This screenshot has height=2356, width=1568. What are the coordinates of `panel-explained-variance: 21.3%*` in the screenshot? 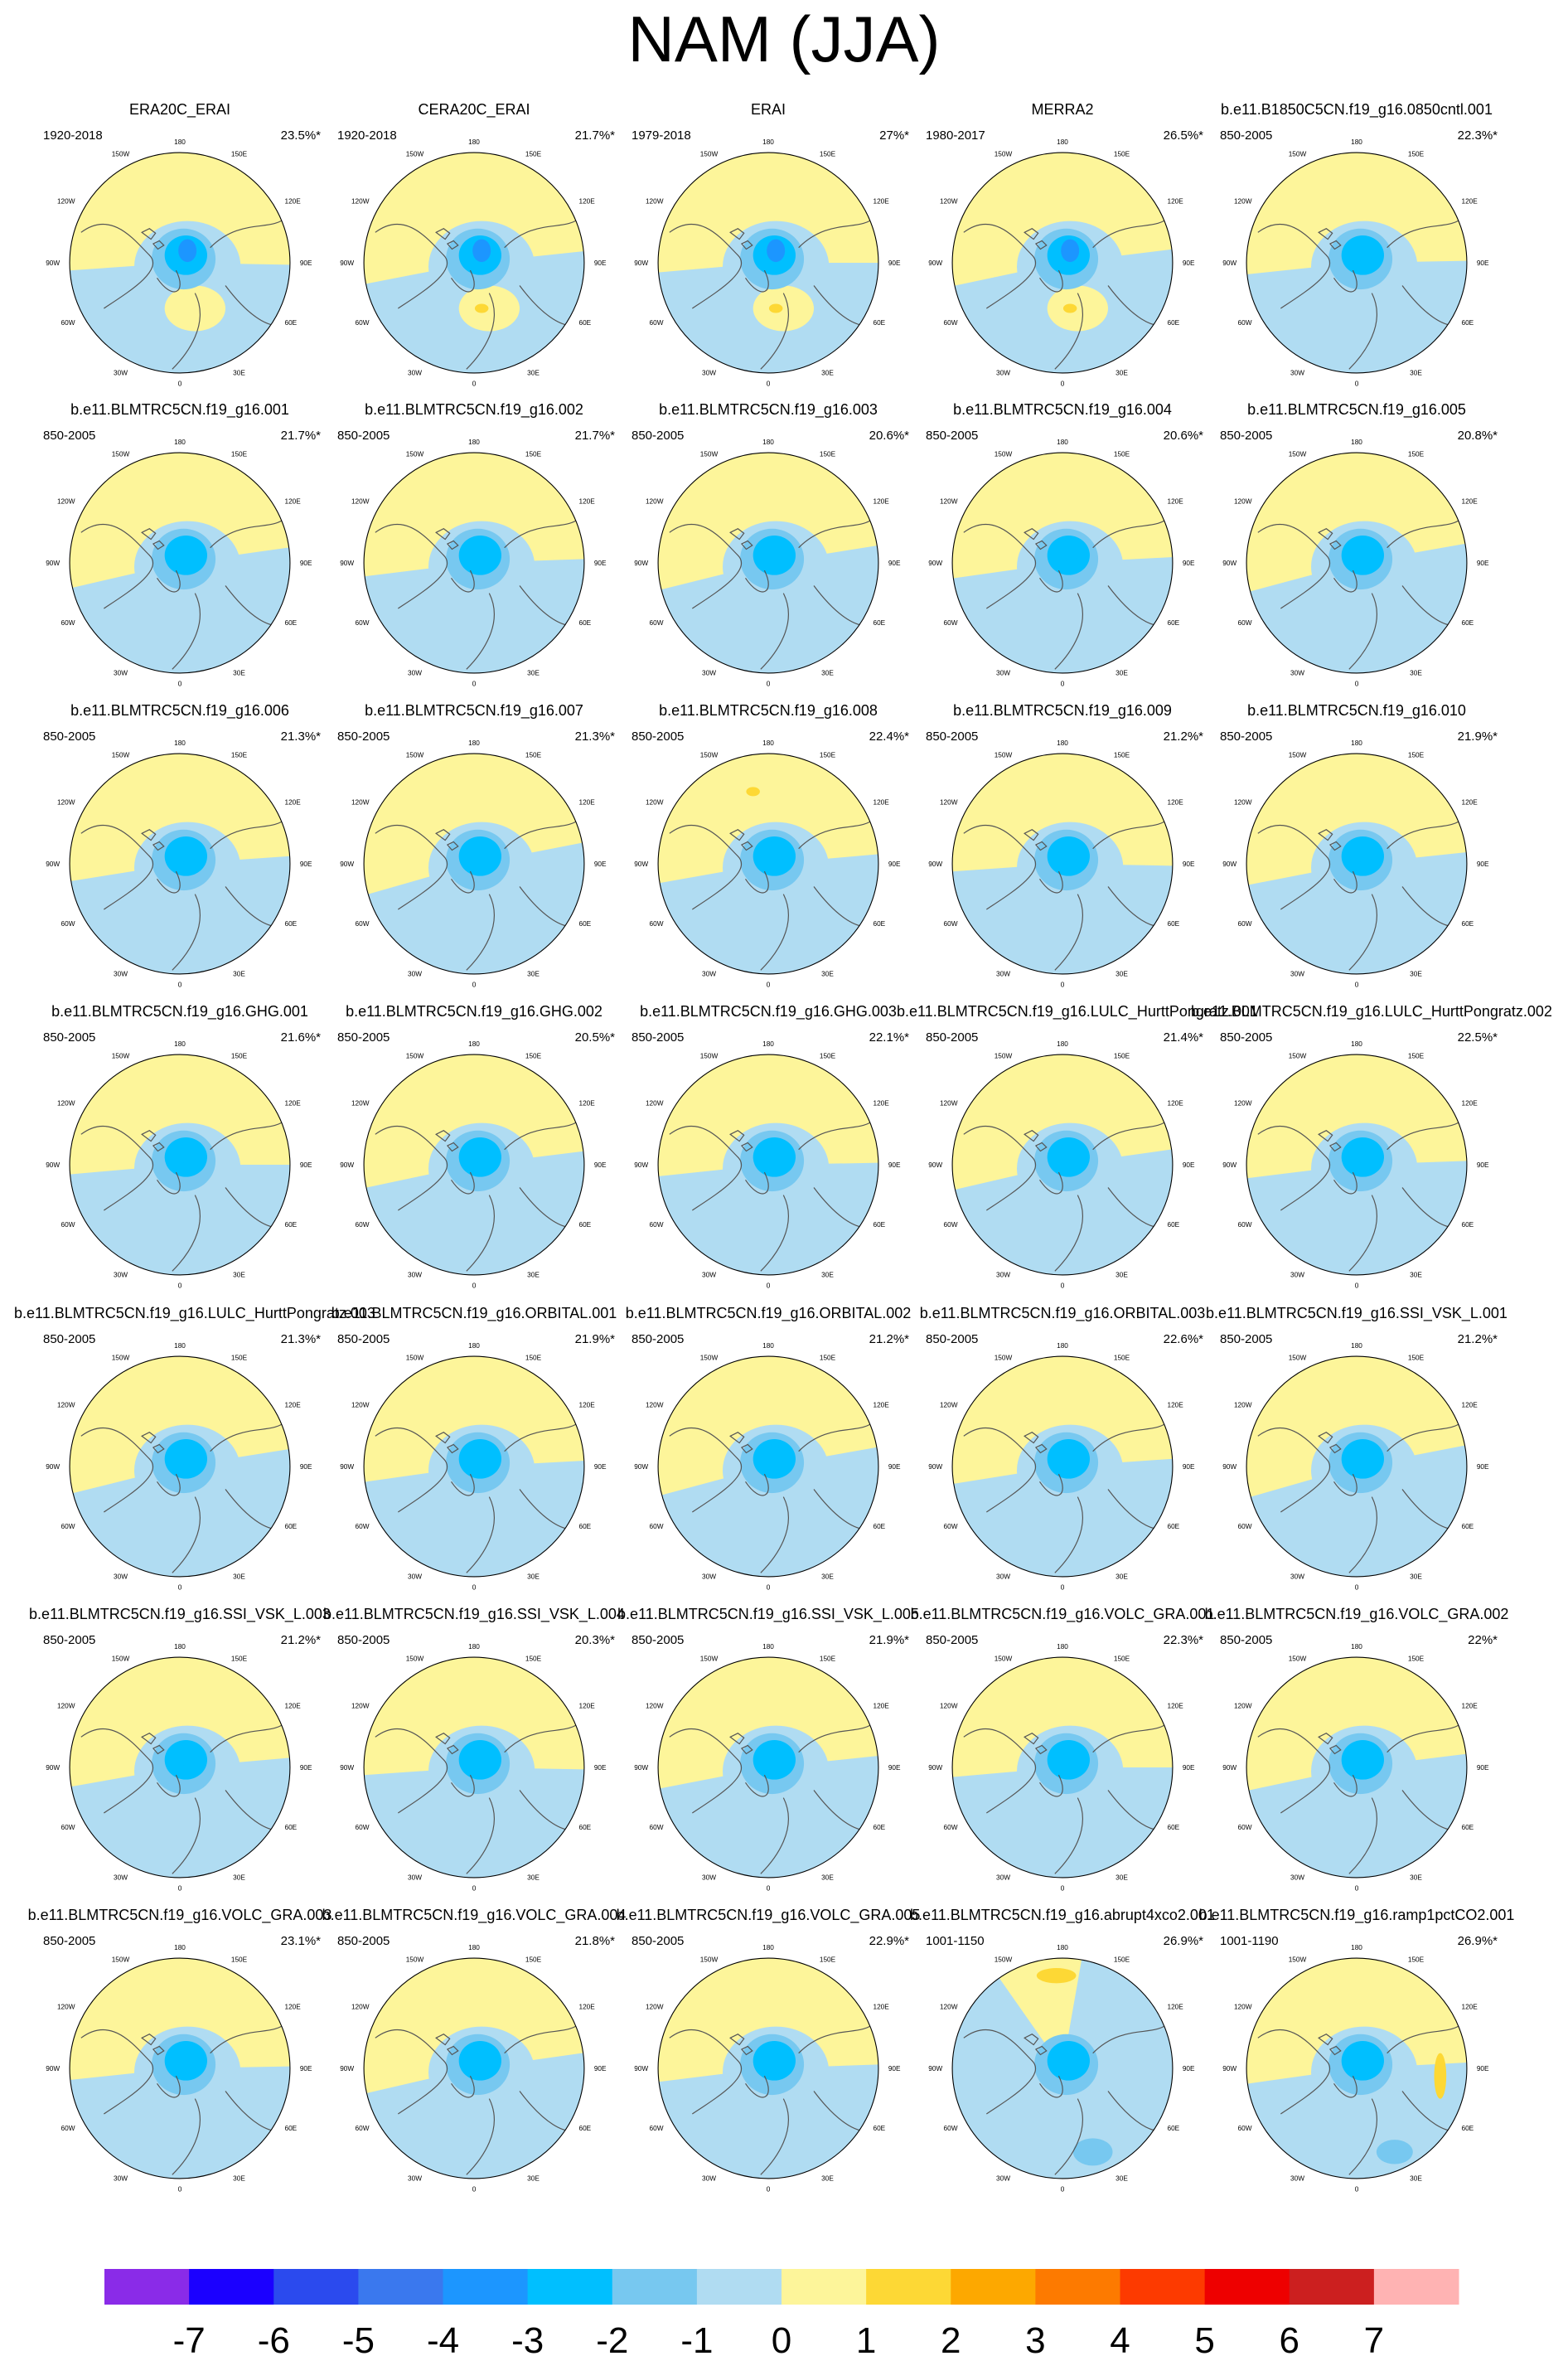 It's located at (300, 737).